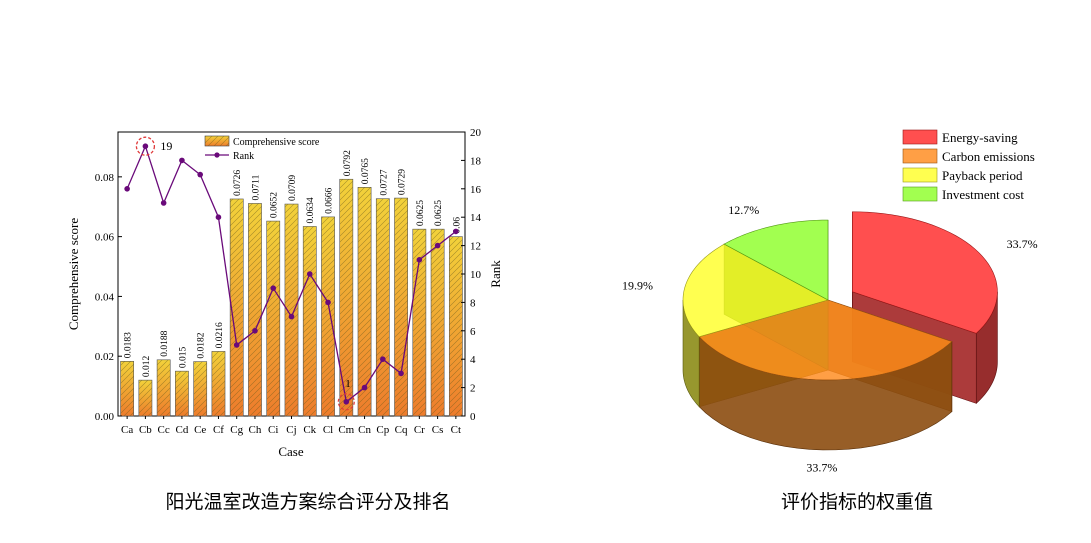 Image resolution: width=1091 pixels, height=543 pixels. Describe the element at coordinates (401, 307) in the screenshot. I see `bar-hatch-Cq` at that location.